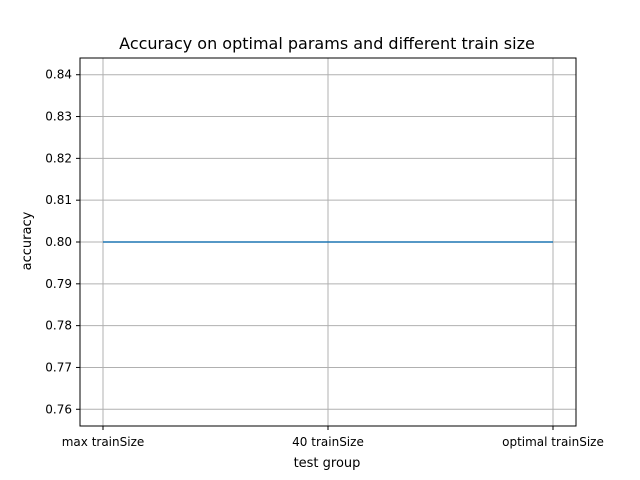 The width and height of the screenshot is (640, 480). Describe the element at coordinates (58, 367) in the screenshot. I see `y-tick-label: 0.77` at that location.